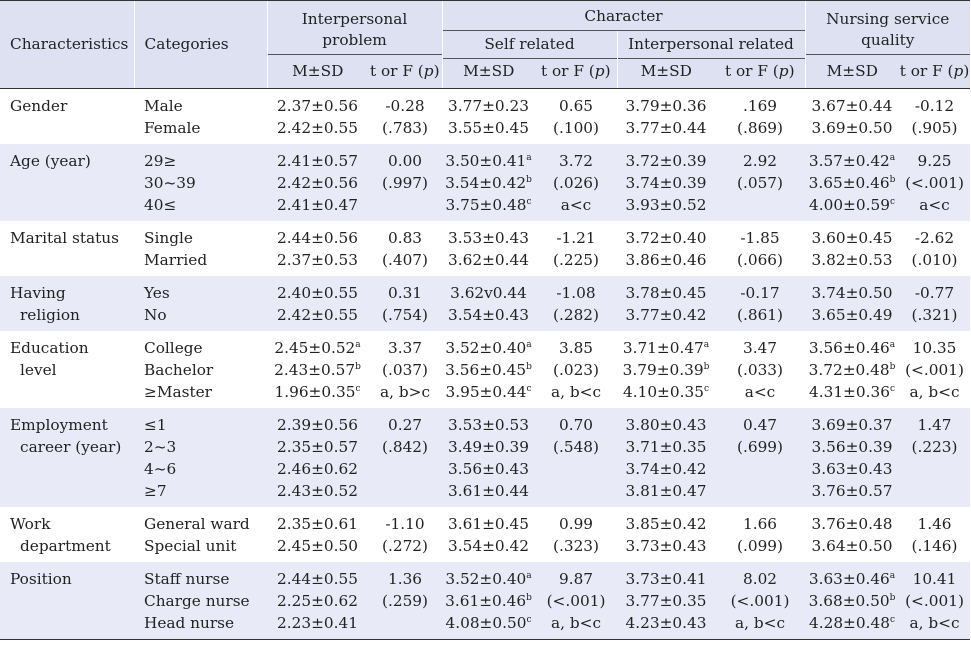  I want to click on cell-line: 4.28±0.48c, so click(852, 623).